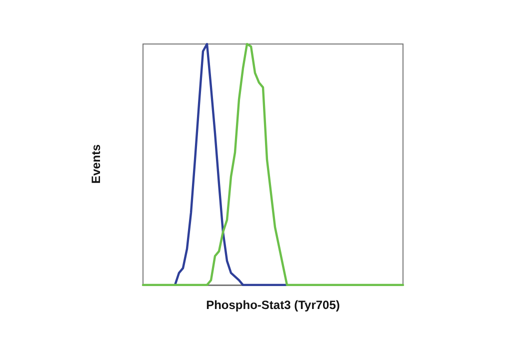 The image size is (520, 350). Describe the element at coordinates (273, 305) in the screenshot. I see `x-axis-title: Phospho-Stat3 (Tyr705)` at that location.